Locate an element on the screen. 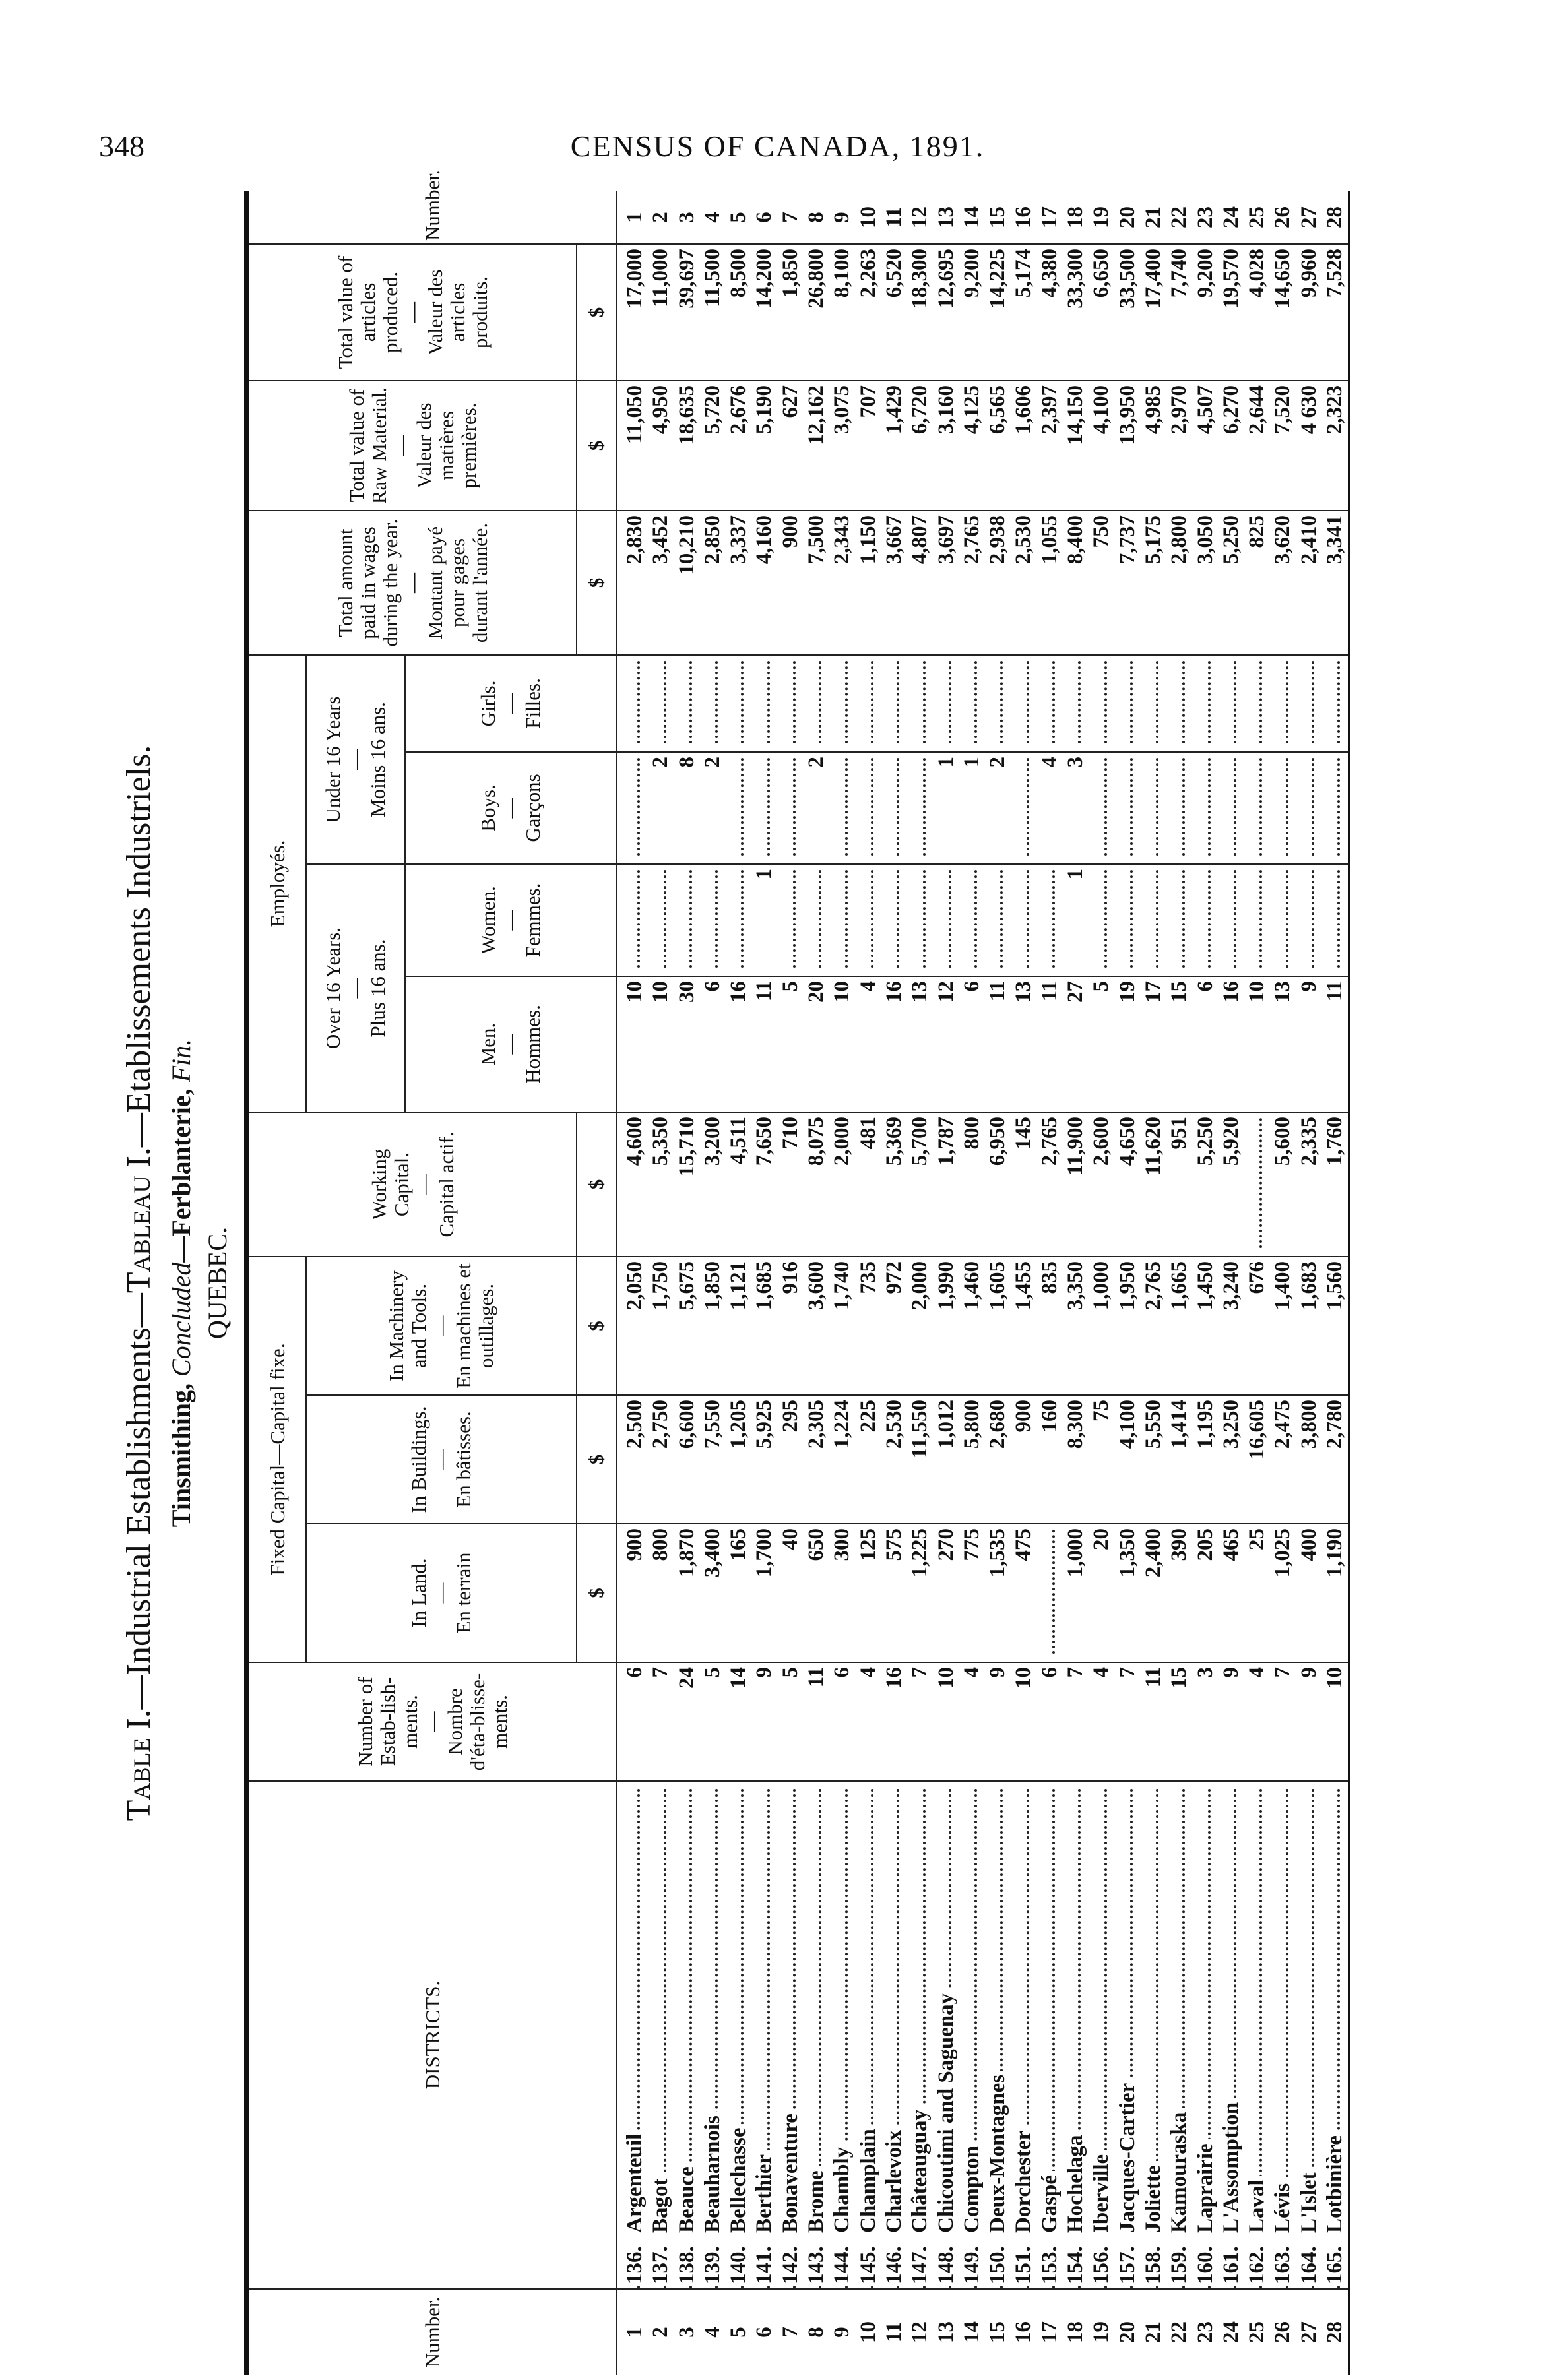  machinery-cell: 1,605 is located at coordinates (998, 1325).